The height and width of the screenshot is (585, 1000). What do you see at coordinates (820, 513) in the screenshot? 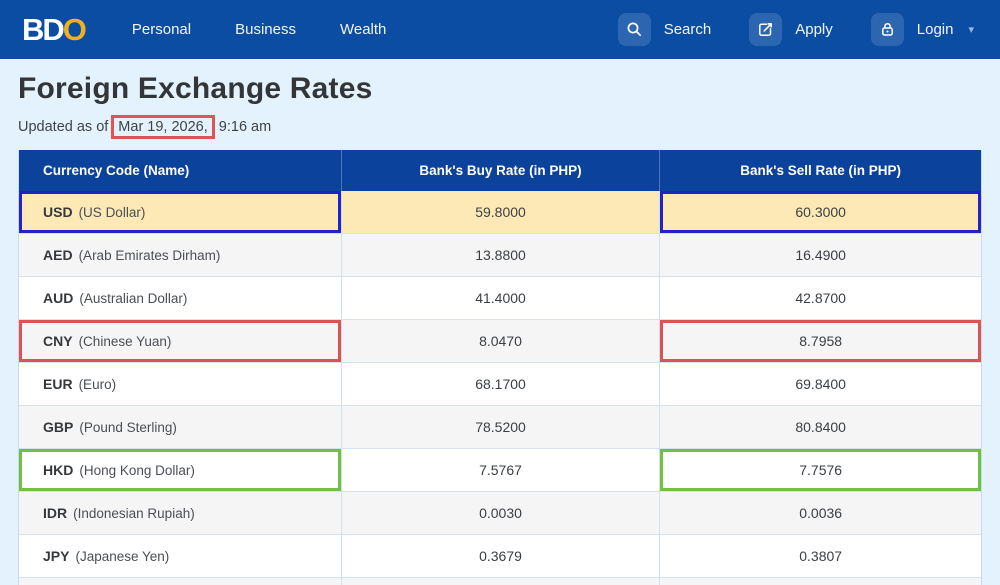
I see `sell-rate-cell: 0.0036` at bounding box center [820, 513].